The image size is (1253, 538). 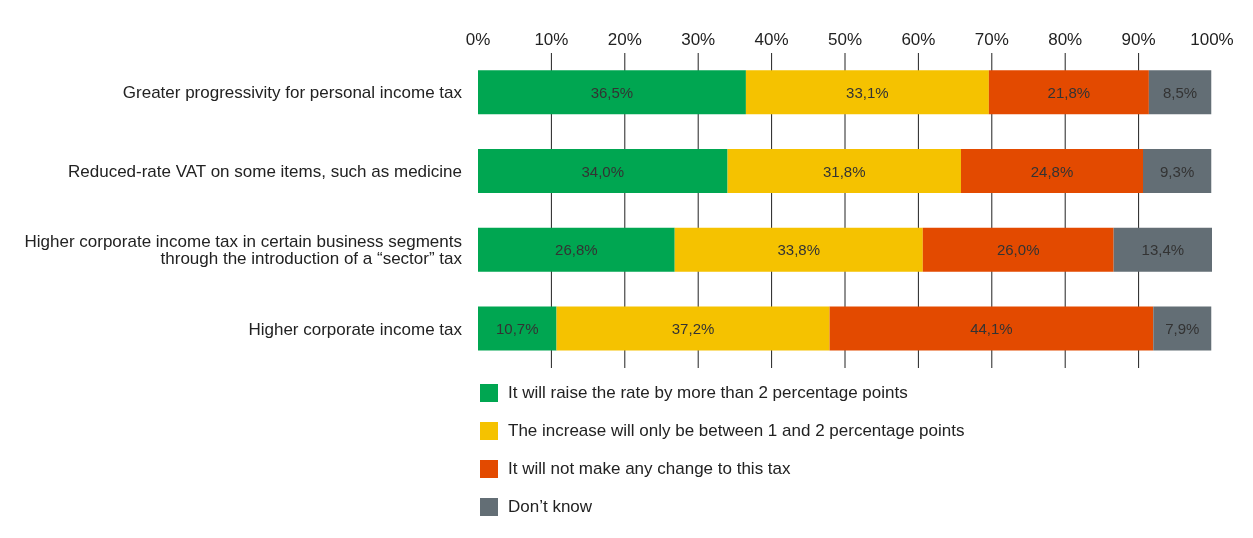 I want to click on data-label: 26,8%, so click(x=576, y=250).